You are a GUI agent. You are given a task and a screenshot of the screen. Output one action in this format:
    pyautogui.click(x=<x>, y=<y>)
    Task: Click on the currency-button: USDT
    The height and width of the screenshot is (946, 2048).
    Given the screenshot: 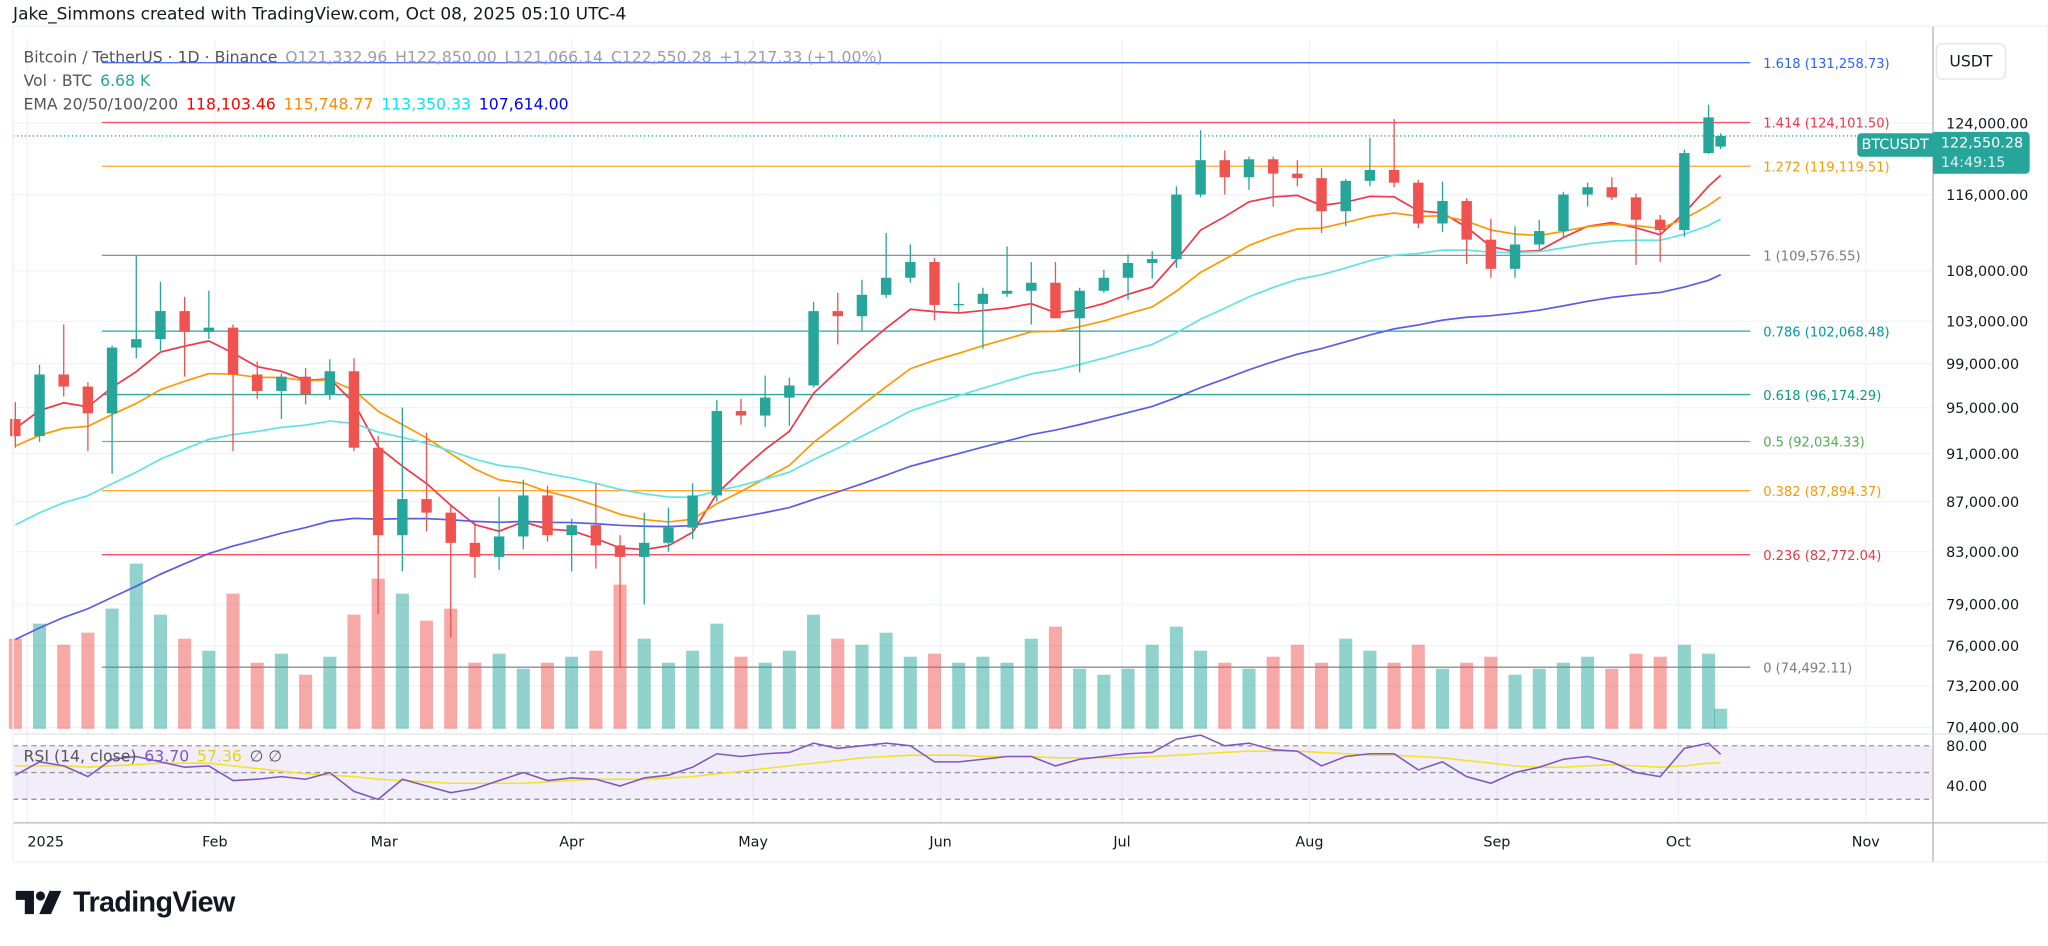 What is the action you would take?
    pyautogui.click(x=1971, y=61)
    